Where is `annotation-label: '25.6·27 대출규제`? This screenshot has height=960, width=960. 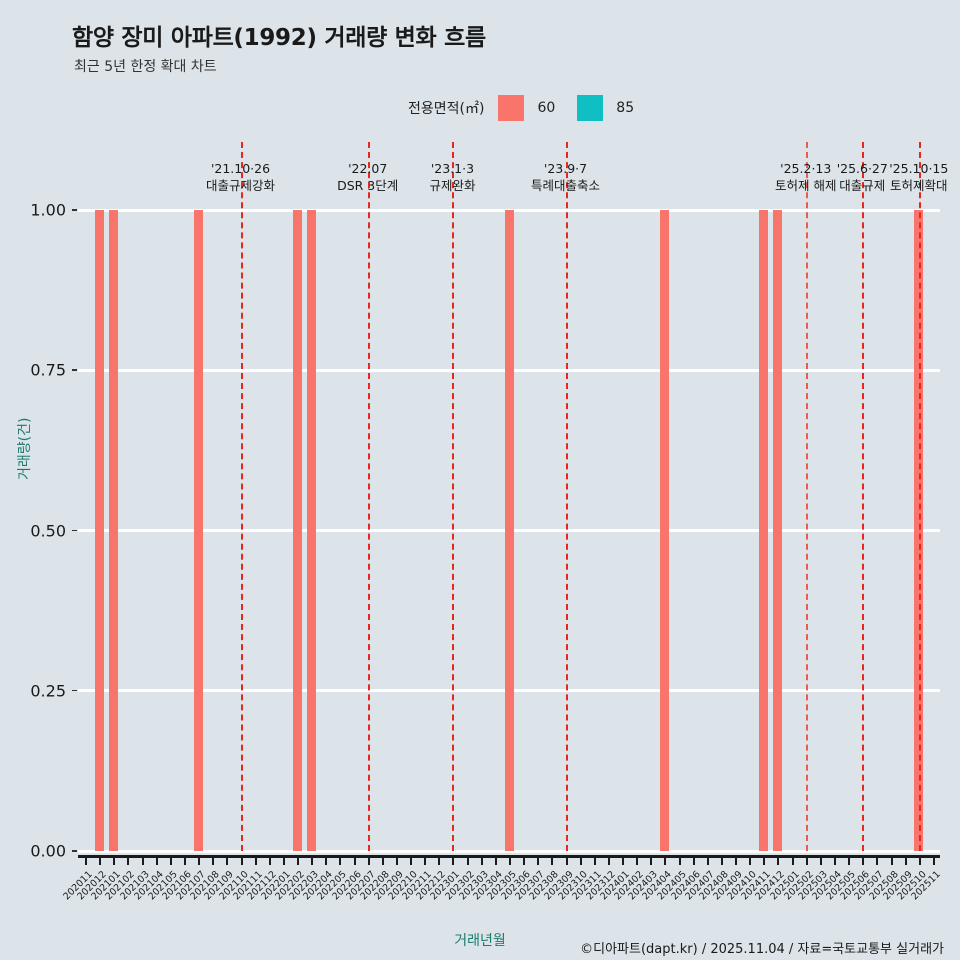
annotation-label: '25.6·27 대출규제 is located at coordinates (862, 177).